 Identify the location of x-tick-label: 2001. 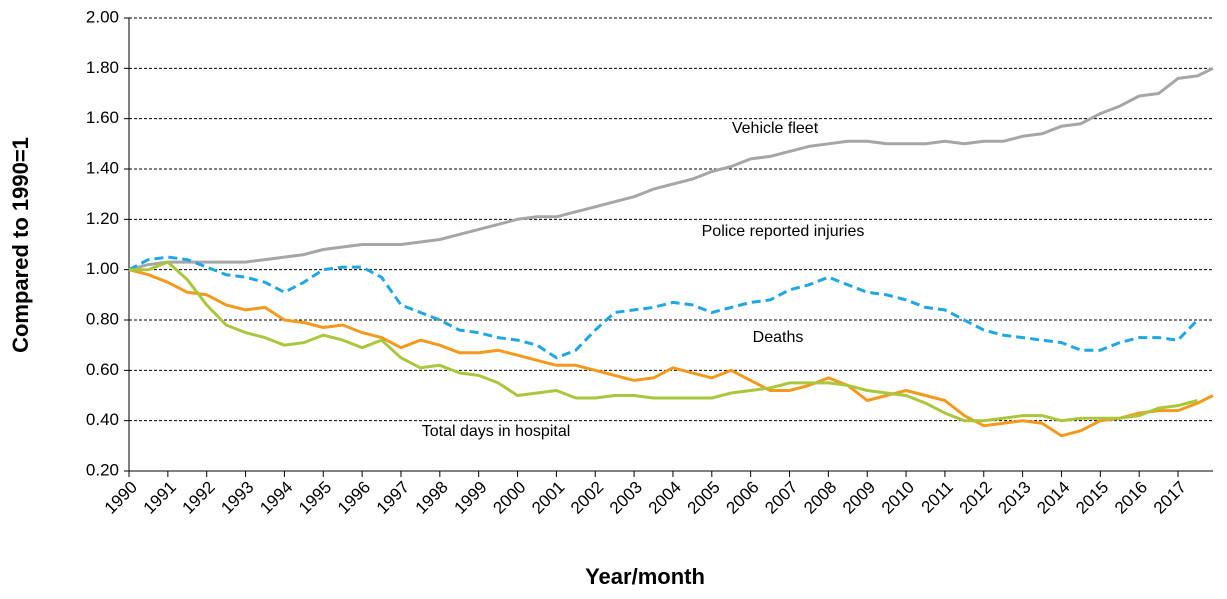
(548, 498).